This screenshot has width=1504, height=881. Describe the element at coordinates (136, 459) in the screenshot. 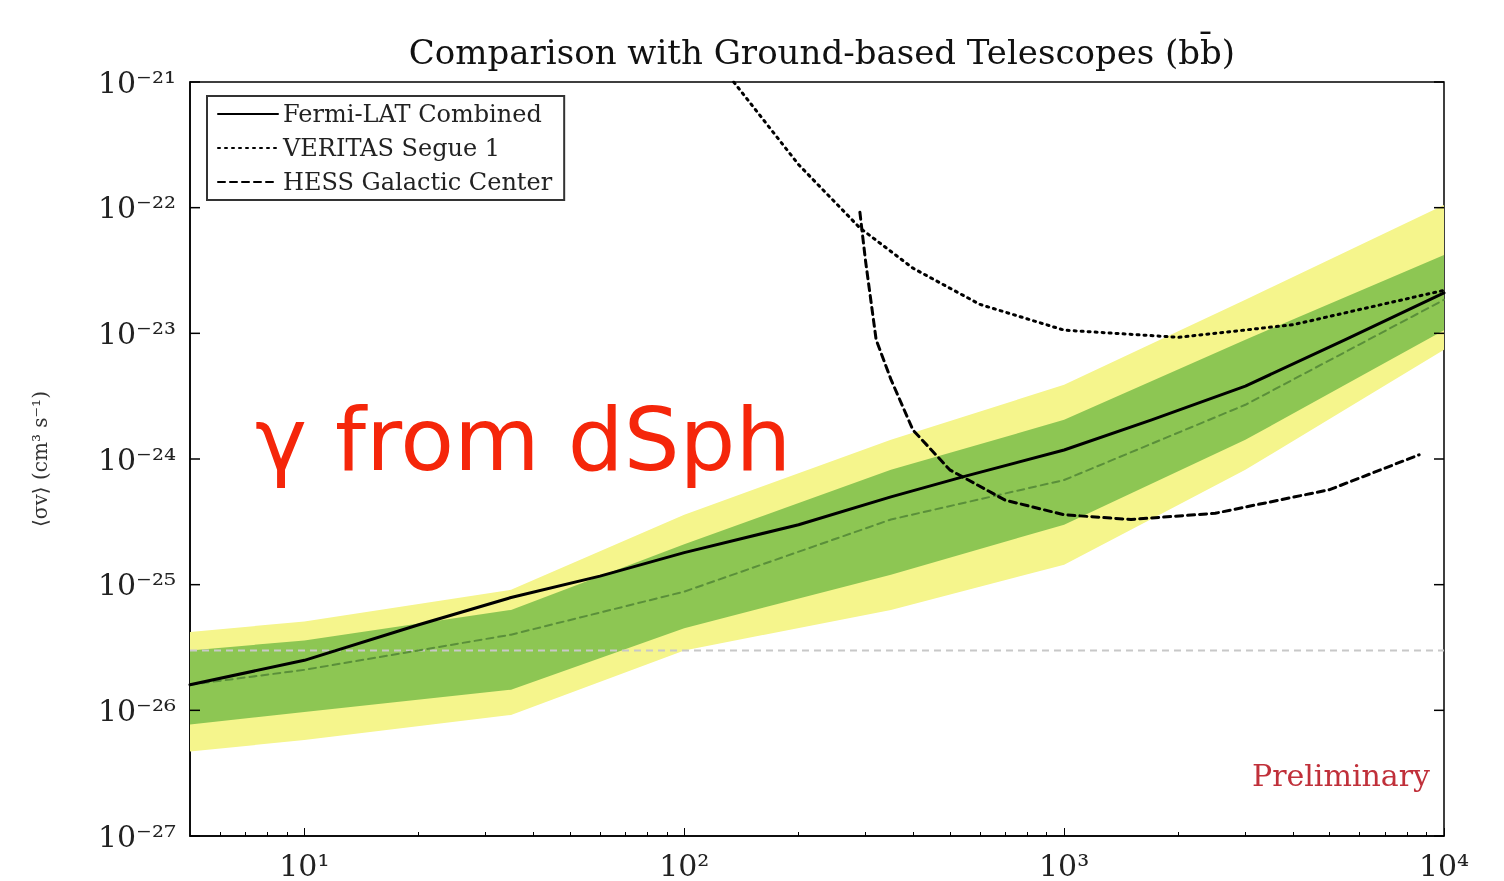

I see `y-tick-label: 10⁻²⁴` at that location.